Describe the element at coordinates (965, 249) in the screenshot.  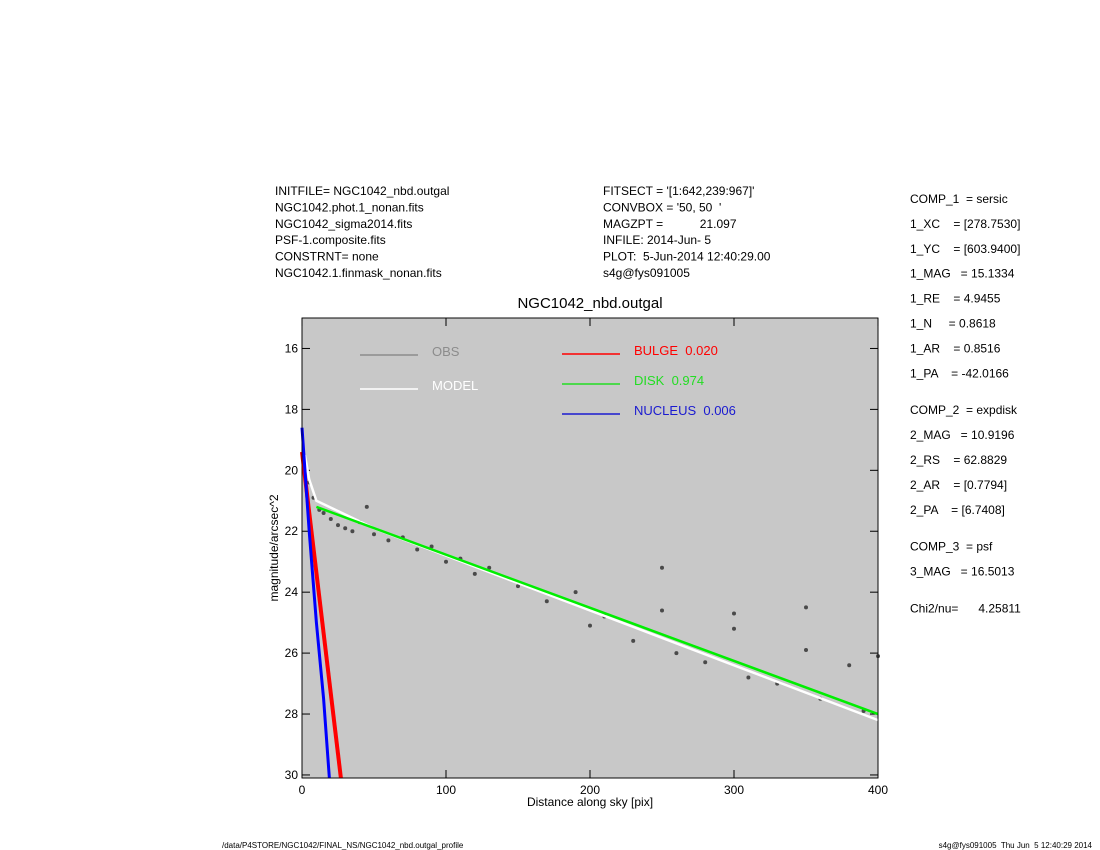
I see `parameter: 1_YC = [603.9400]` at that location.